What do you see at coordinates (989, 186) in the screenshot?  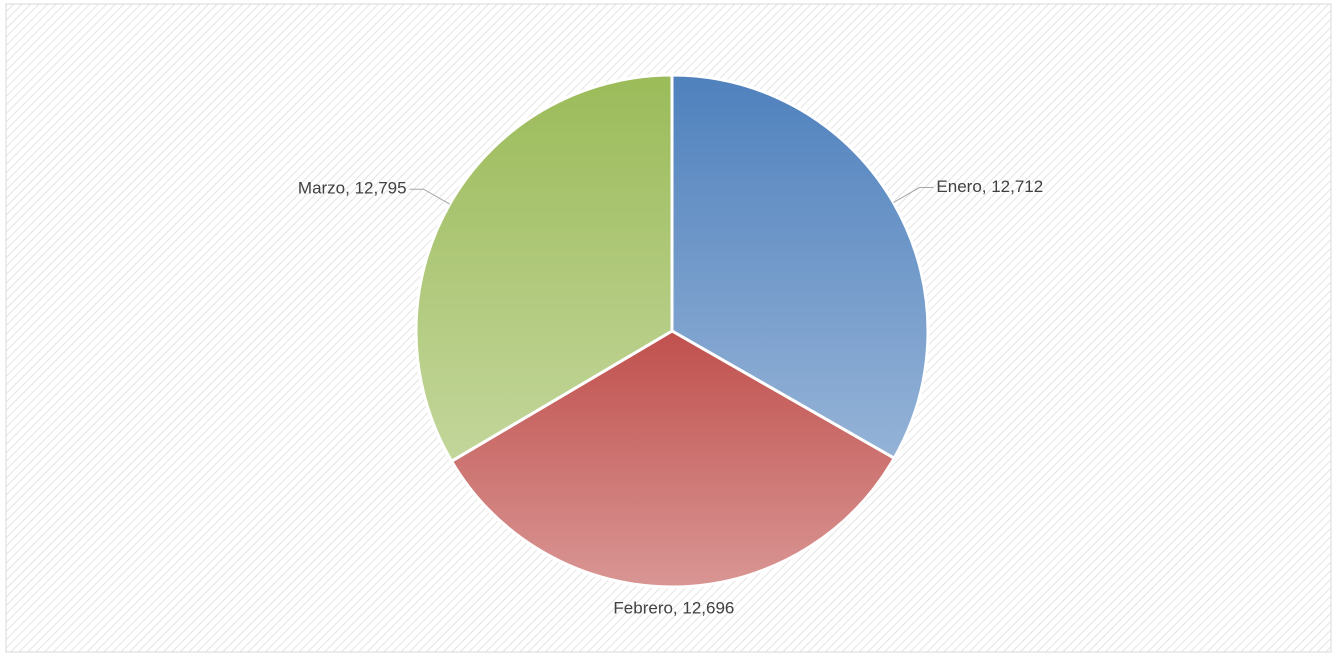 I see `data-label: Enero, 12,712` at bounding box center [989, 186].